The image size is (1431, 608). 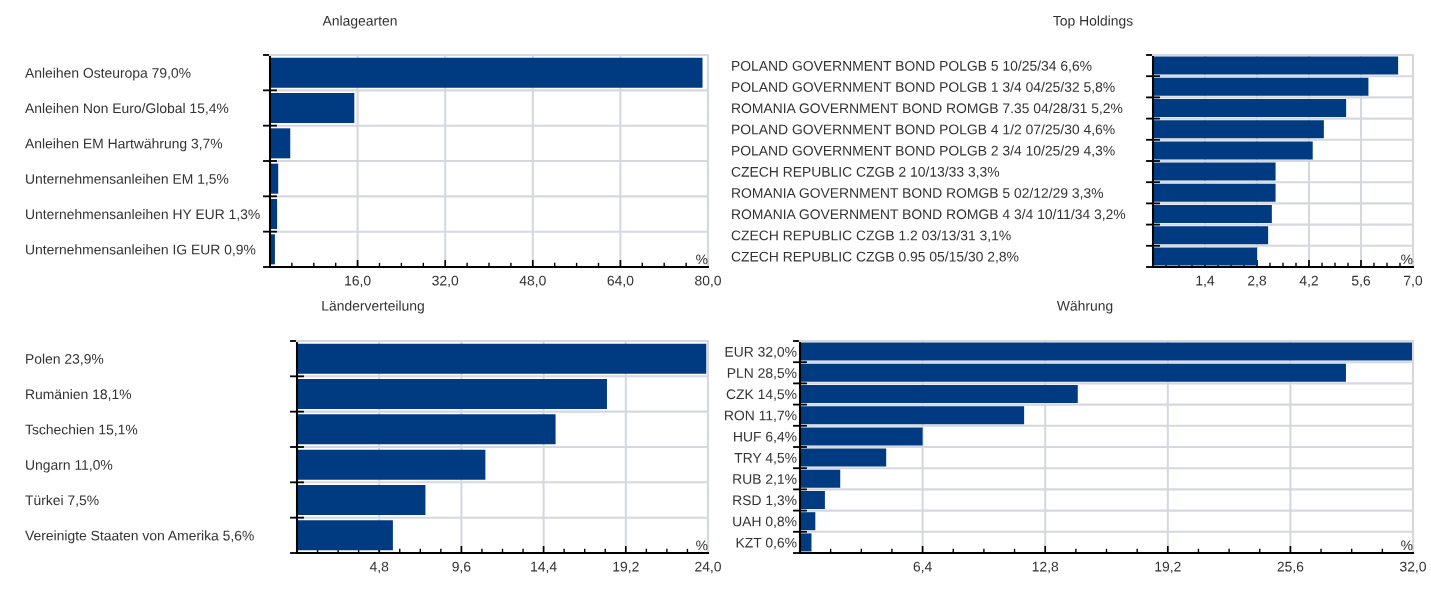 What do you see at coordinates (765, 458) in the screenshot?
I see `y-tick-label: TRY 4,5%` at bounding box center [765, 458].